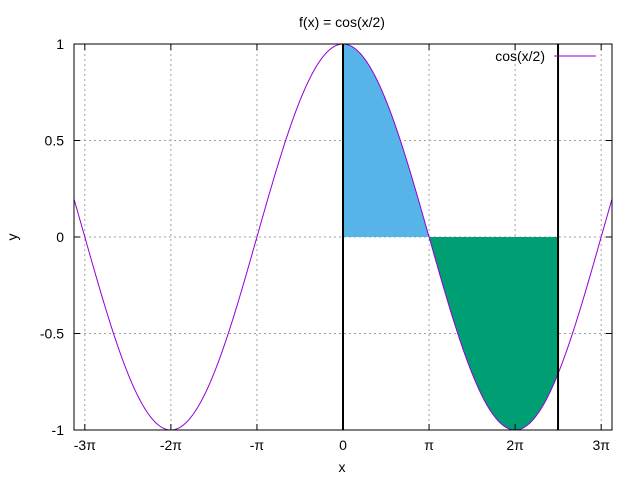 This screenshot has width=640, height=480. Describe the element at coordinates (58, 430) in the screenshot. I see `y-tick-label: -1` at that location.